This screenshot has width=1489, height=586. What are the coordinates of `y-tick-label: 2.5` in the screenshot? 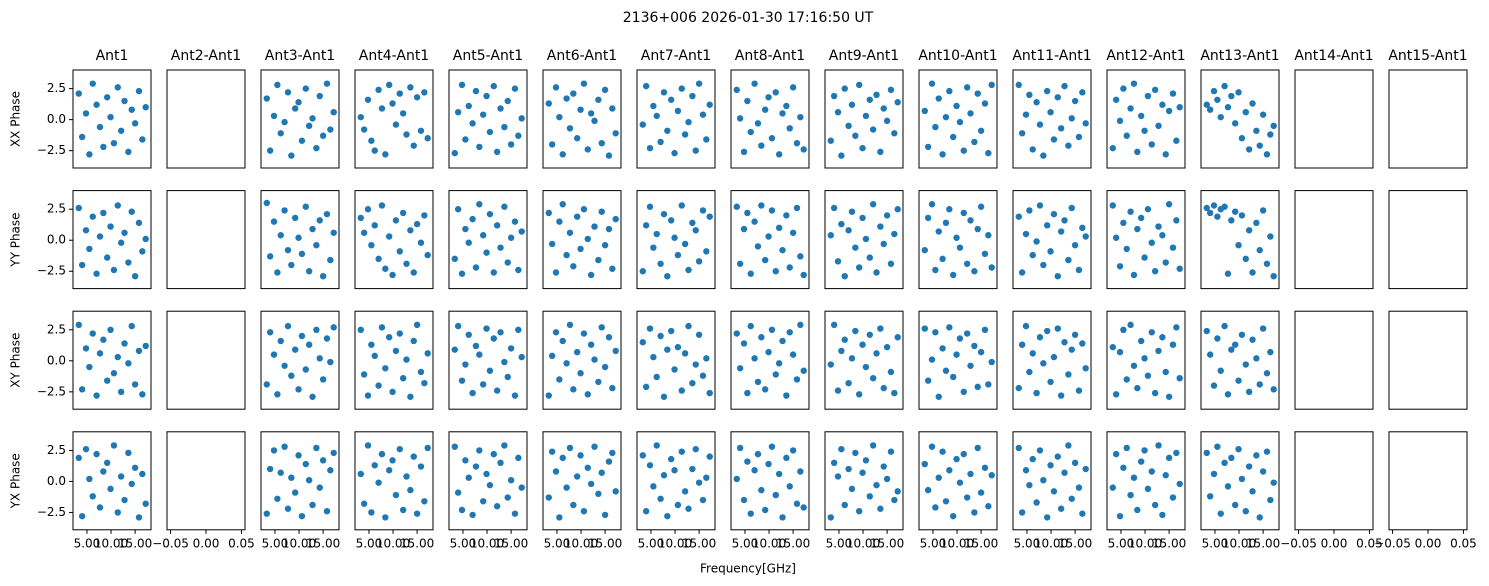 It's located at (56, 450).